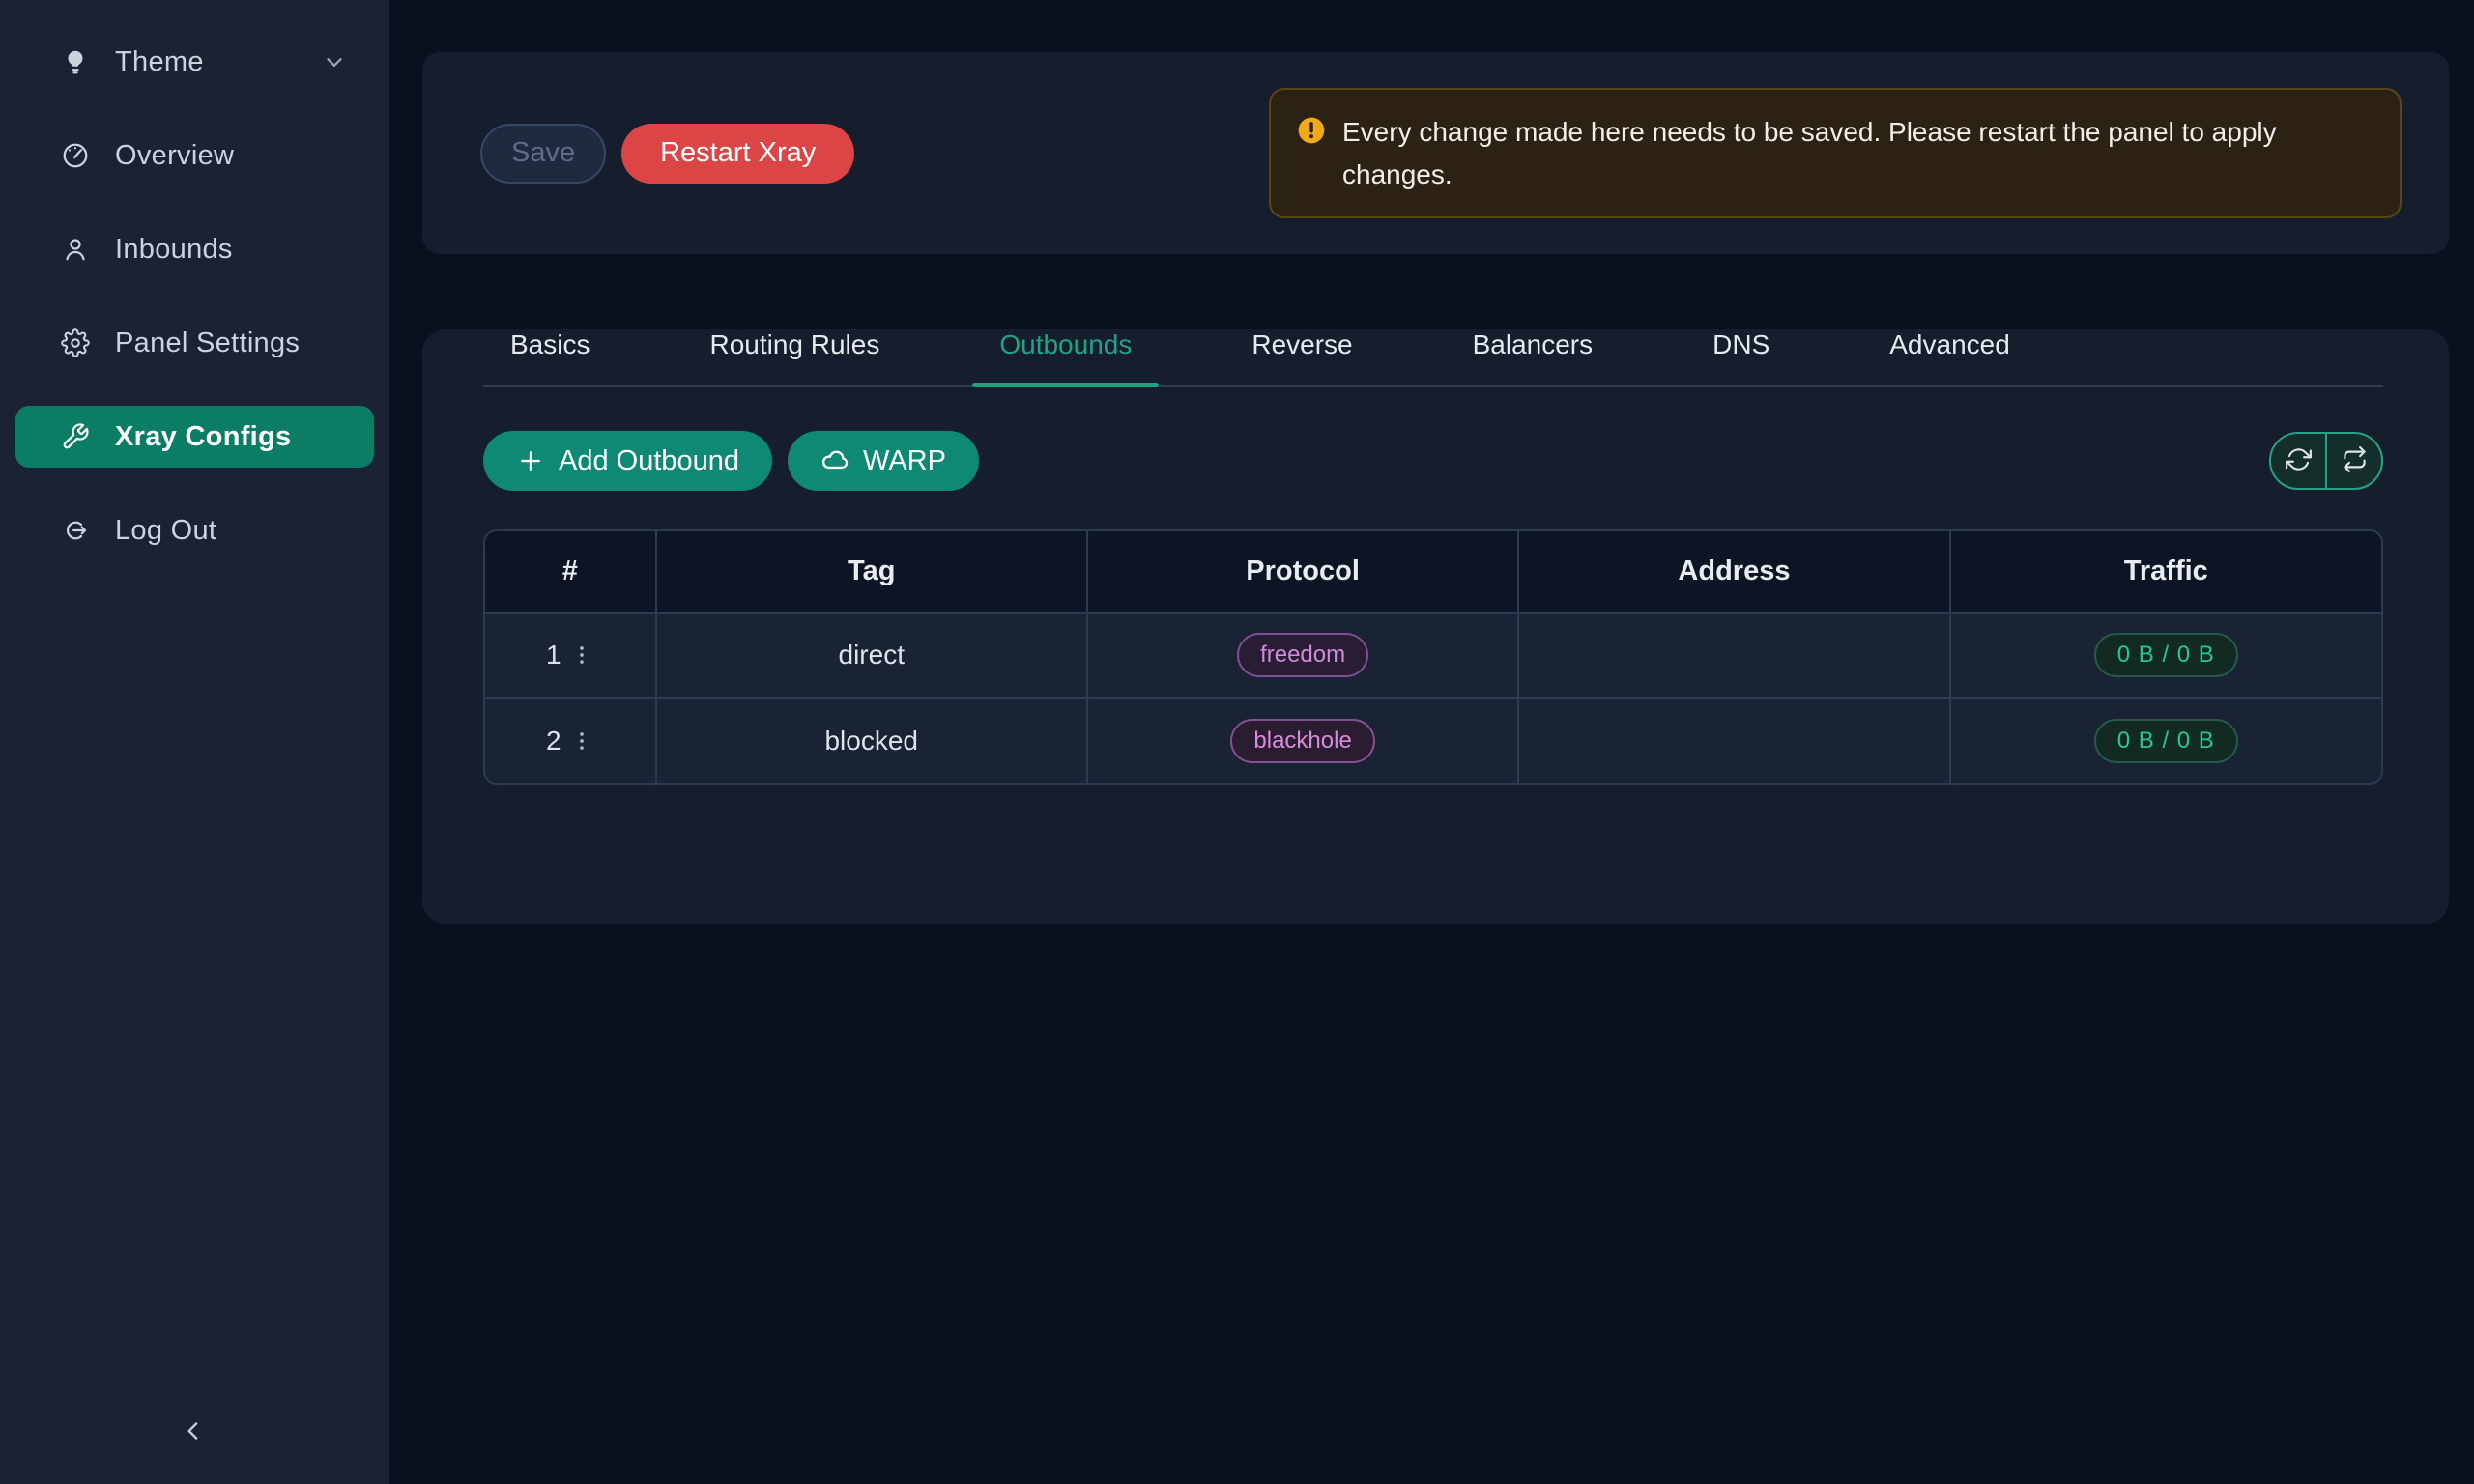 The height and width of the screenshot is (1484, 2474). I want to click on sidebar-item-label: Theme, so click(160, 61).